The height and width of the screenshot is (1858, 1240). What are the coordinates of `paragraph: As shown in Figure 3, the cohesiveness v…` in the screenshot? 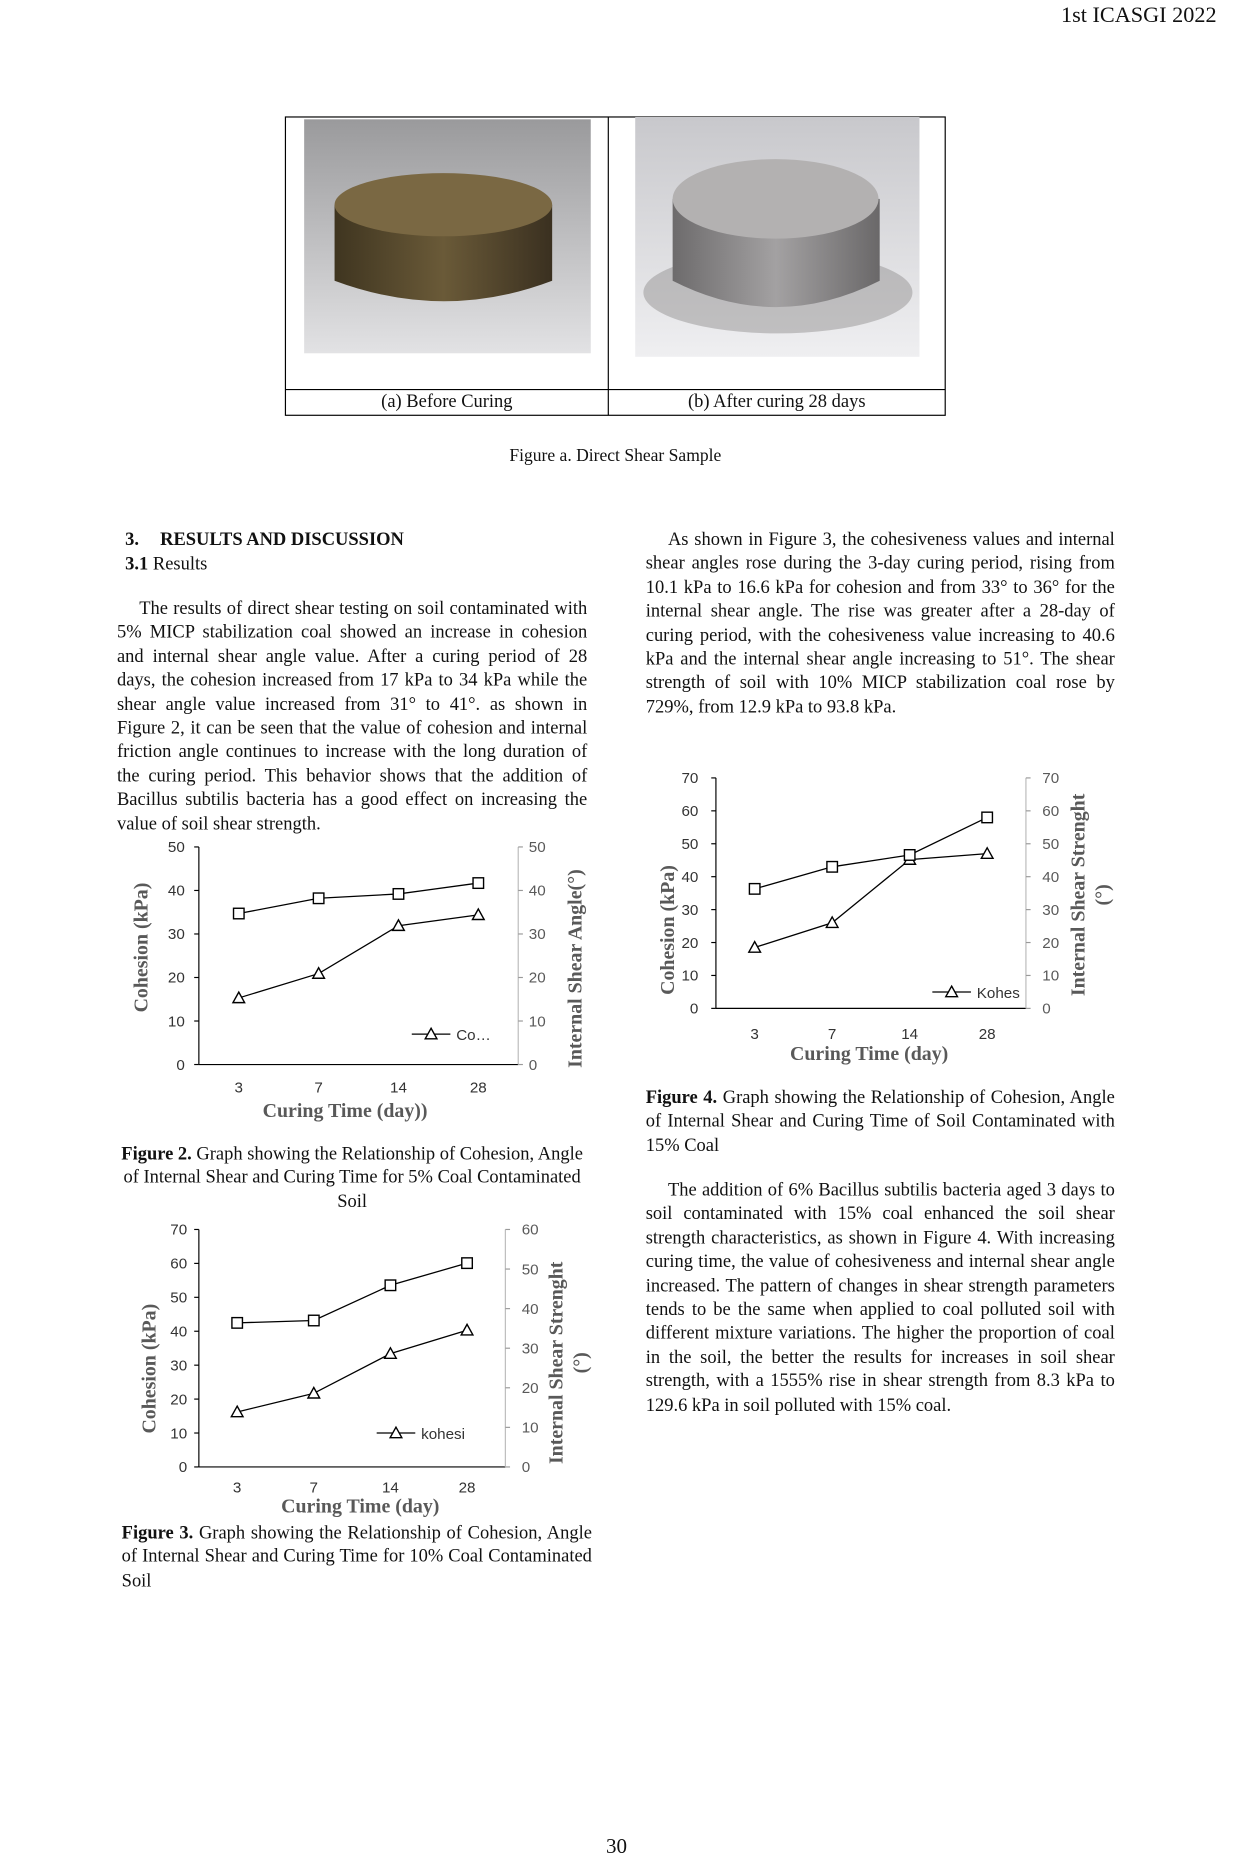 It's located at (880, 623).